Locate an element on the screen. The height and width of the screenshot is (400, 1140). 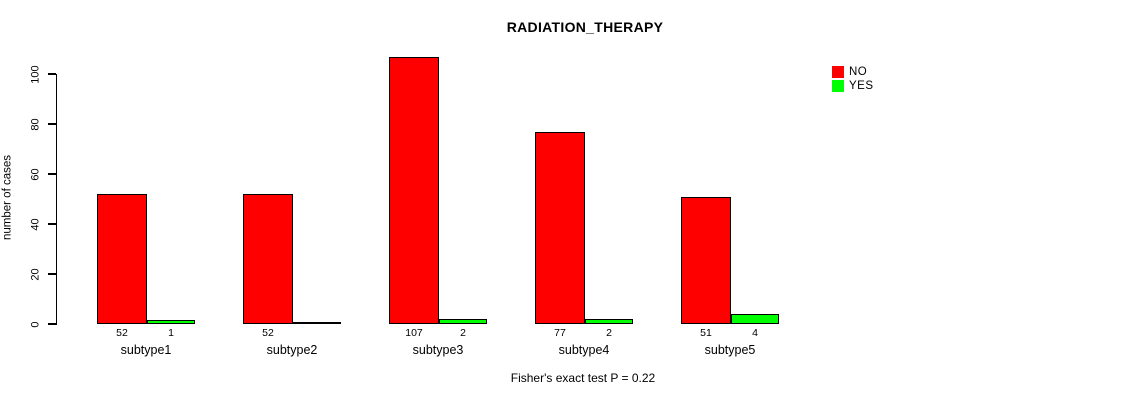
legend-swatch-no is located at coordinates (838, 71).